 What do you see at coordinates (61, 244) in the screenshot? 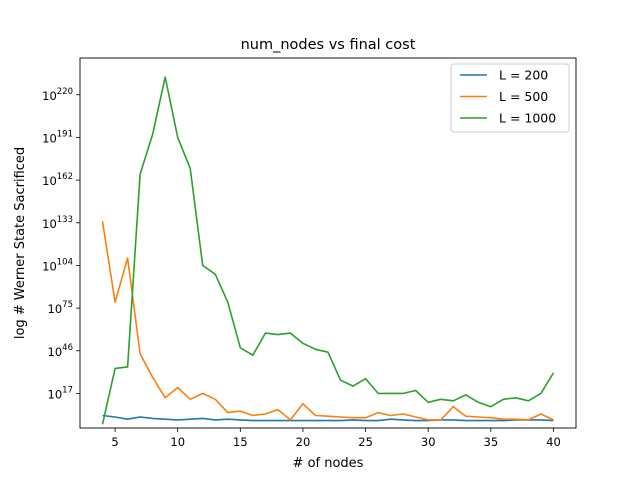
I see `y-axis: 1017 1046 1075 10104 10133 10162 10191 10220` at bounding box center [61, 244].